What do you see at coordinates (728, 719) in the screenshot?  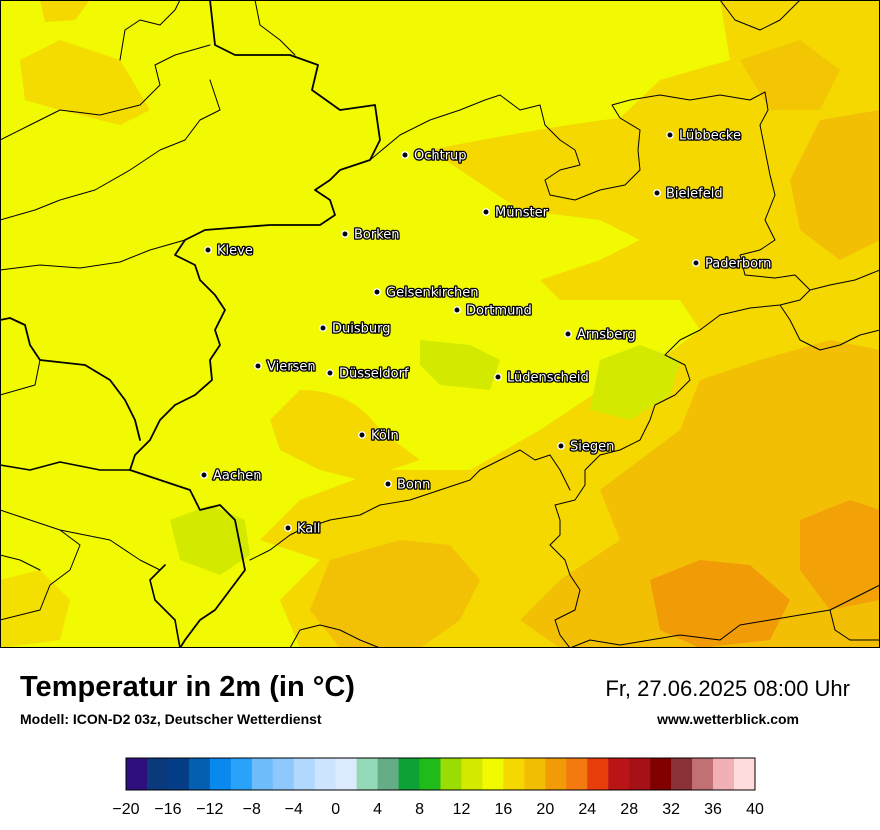 I see `website-link: www.wetterblick.com` at bounding box center [728, 719].